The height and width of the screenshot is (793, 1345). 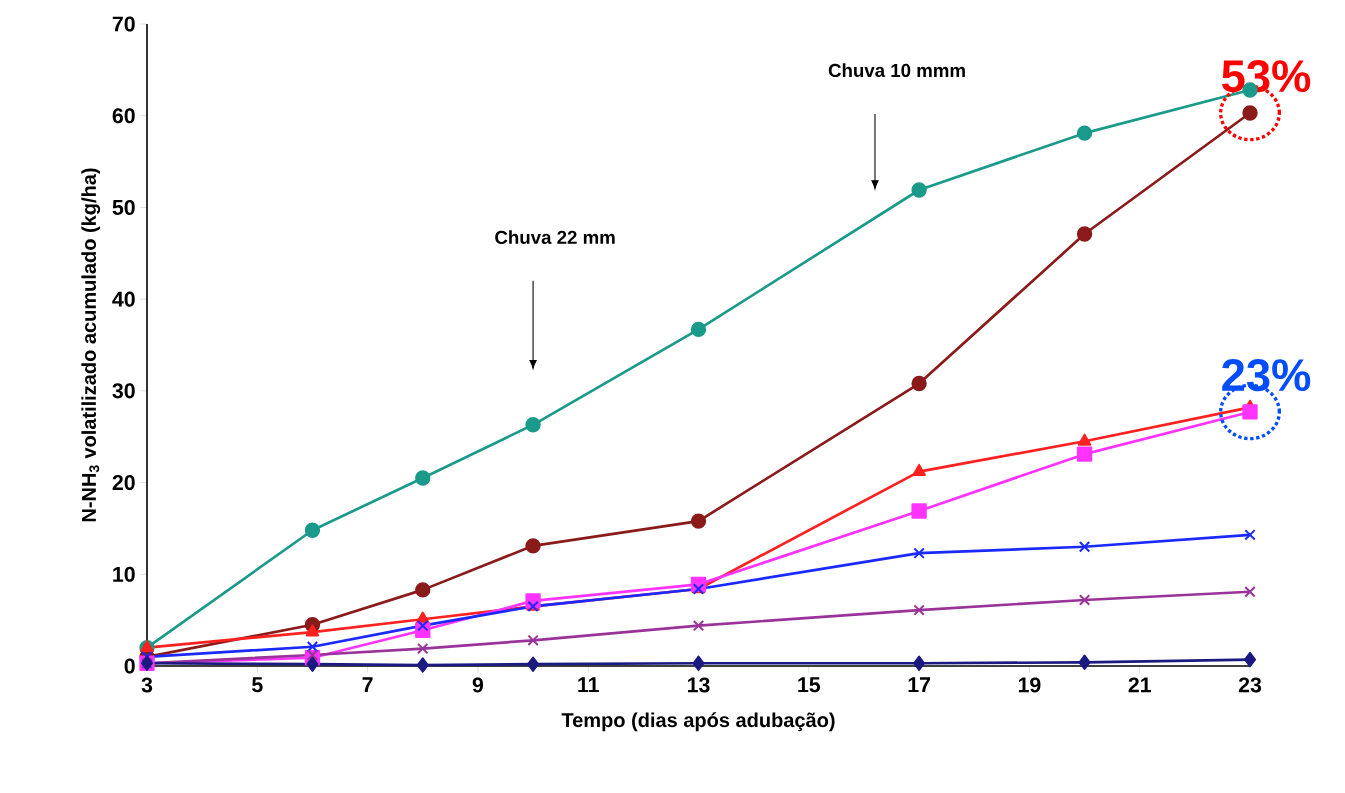 I want to click on y-tick-label: 70, so click(x=123, y=24).